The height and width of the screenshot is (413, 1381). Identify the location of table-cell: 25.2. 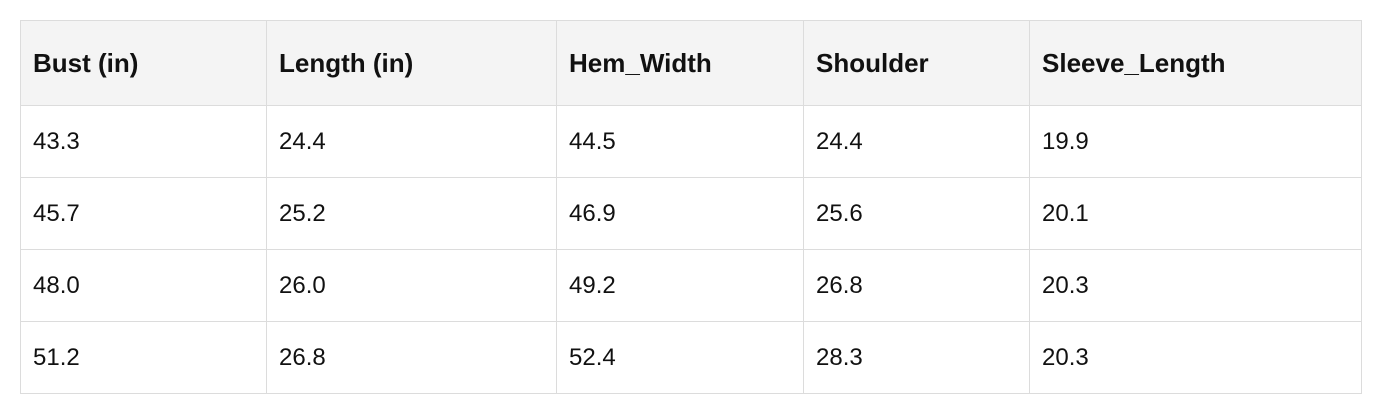
(411, 213).